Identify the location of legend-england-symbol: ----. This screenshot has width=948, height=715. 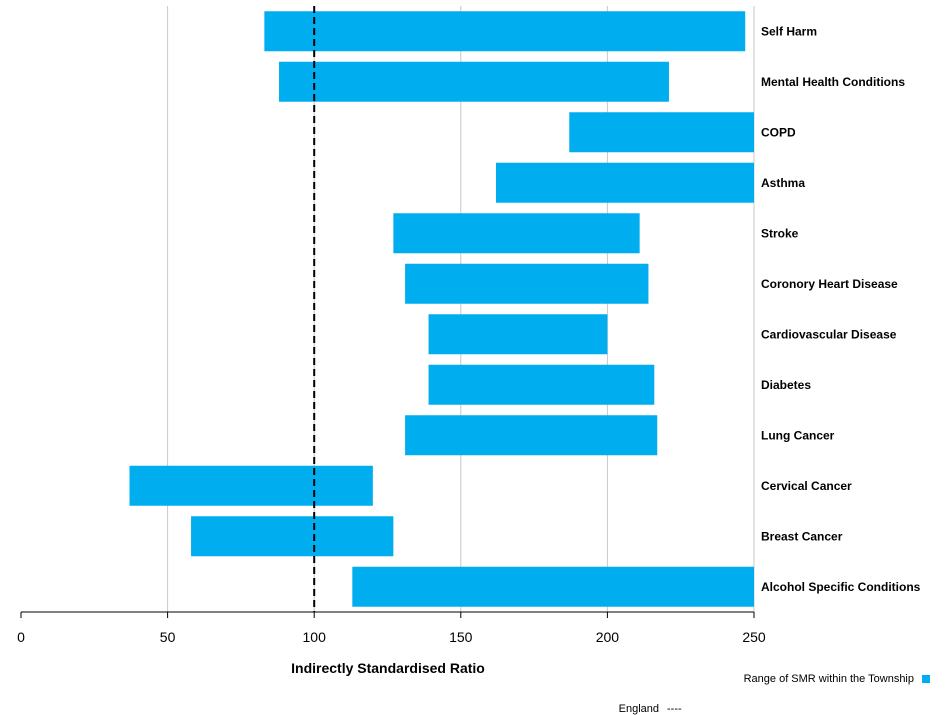
(674, 709).